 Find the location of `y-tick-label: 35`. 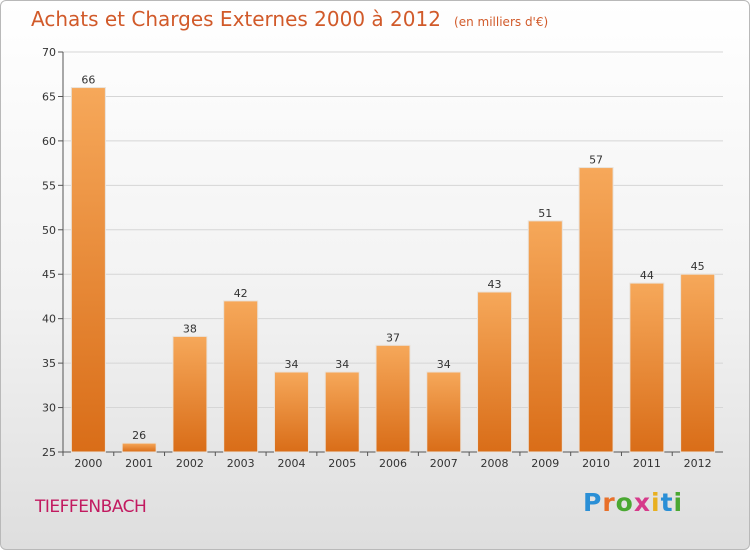

y-tick-label: 35 is located at coordinates (49, 363).